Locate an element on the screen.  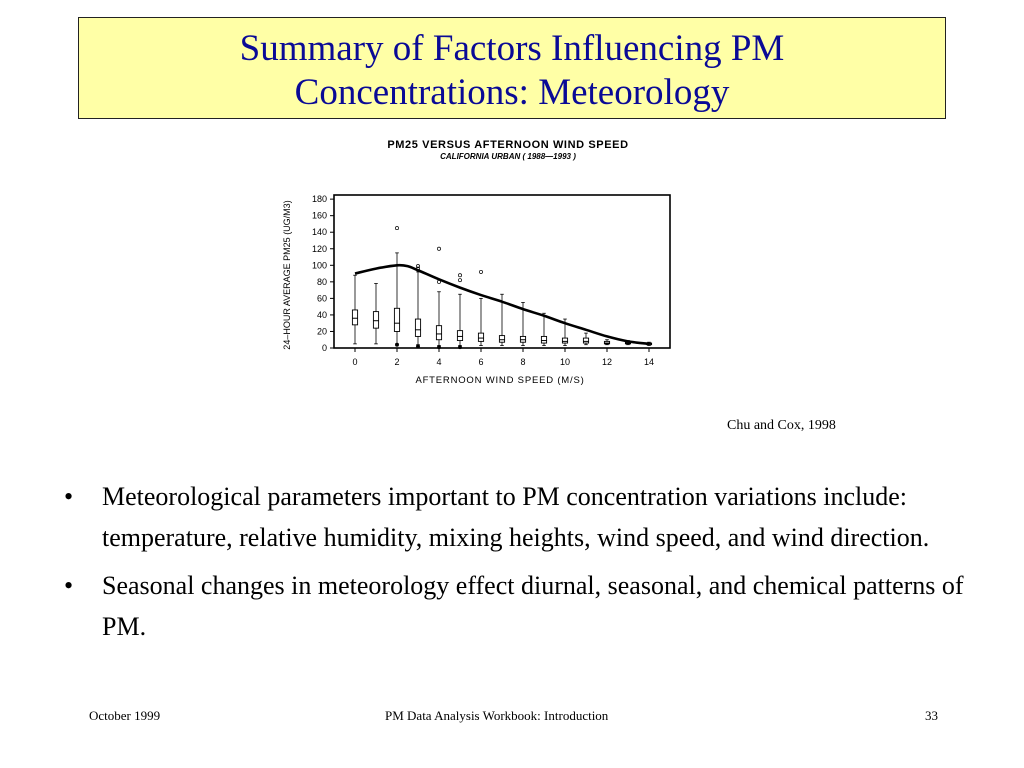
x-axis-ticks: 0 2 4 6 8 10 12 14 is located at coordinates (503, 357).